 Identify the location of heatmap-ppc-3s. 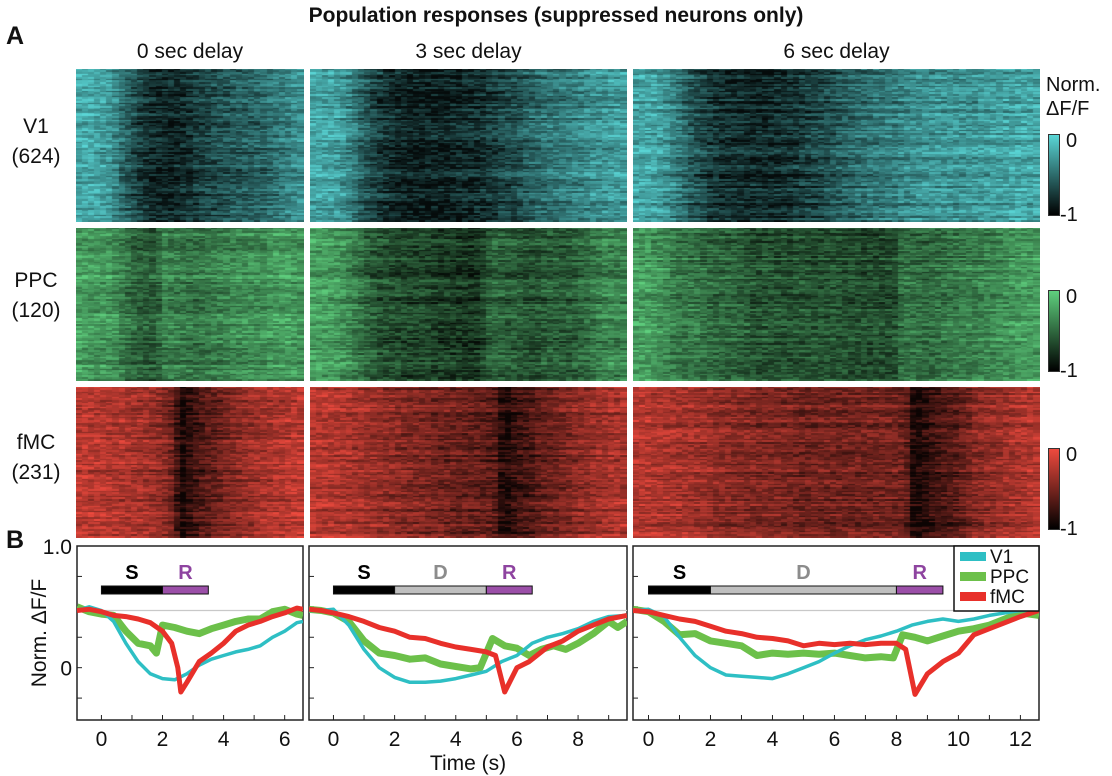
(468, 304).